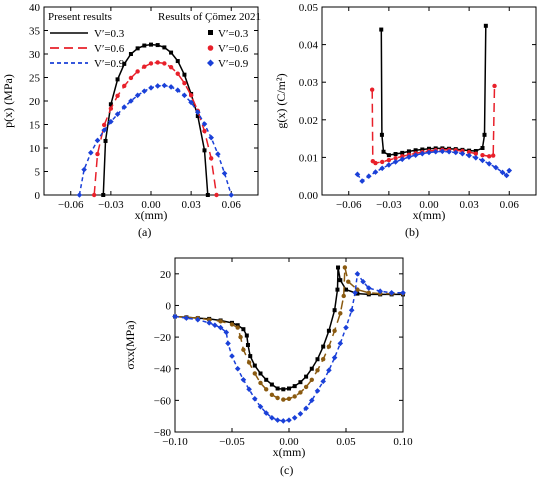  I want to click on y-tick-label: −40, so click(163, 370).